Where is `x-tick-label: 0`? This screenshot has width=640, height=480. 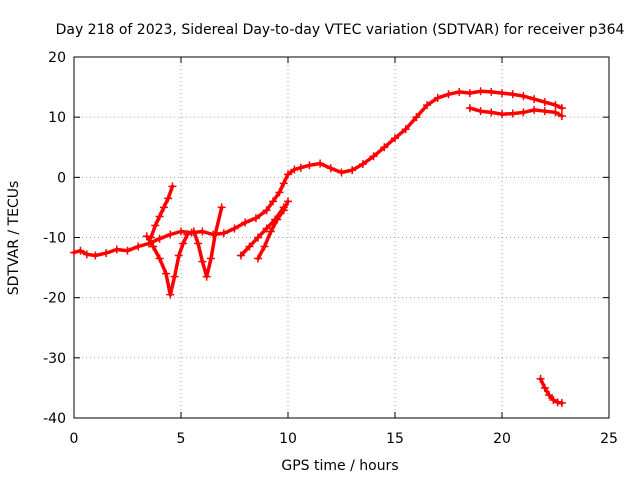
x-tick-label: 0 is located at coordinates (74, 439).